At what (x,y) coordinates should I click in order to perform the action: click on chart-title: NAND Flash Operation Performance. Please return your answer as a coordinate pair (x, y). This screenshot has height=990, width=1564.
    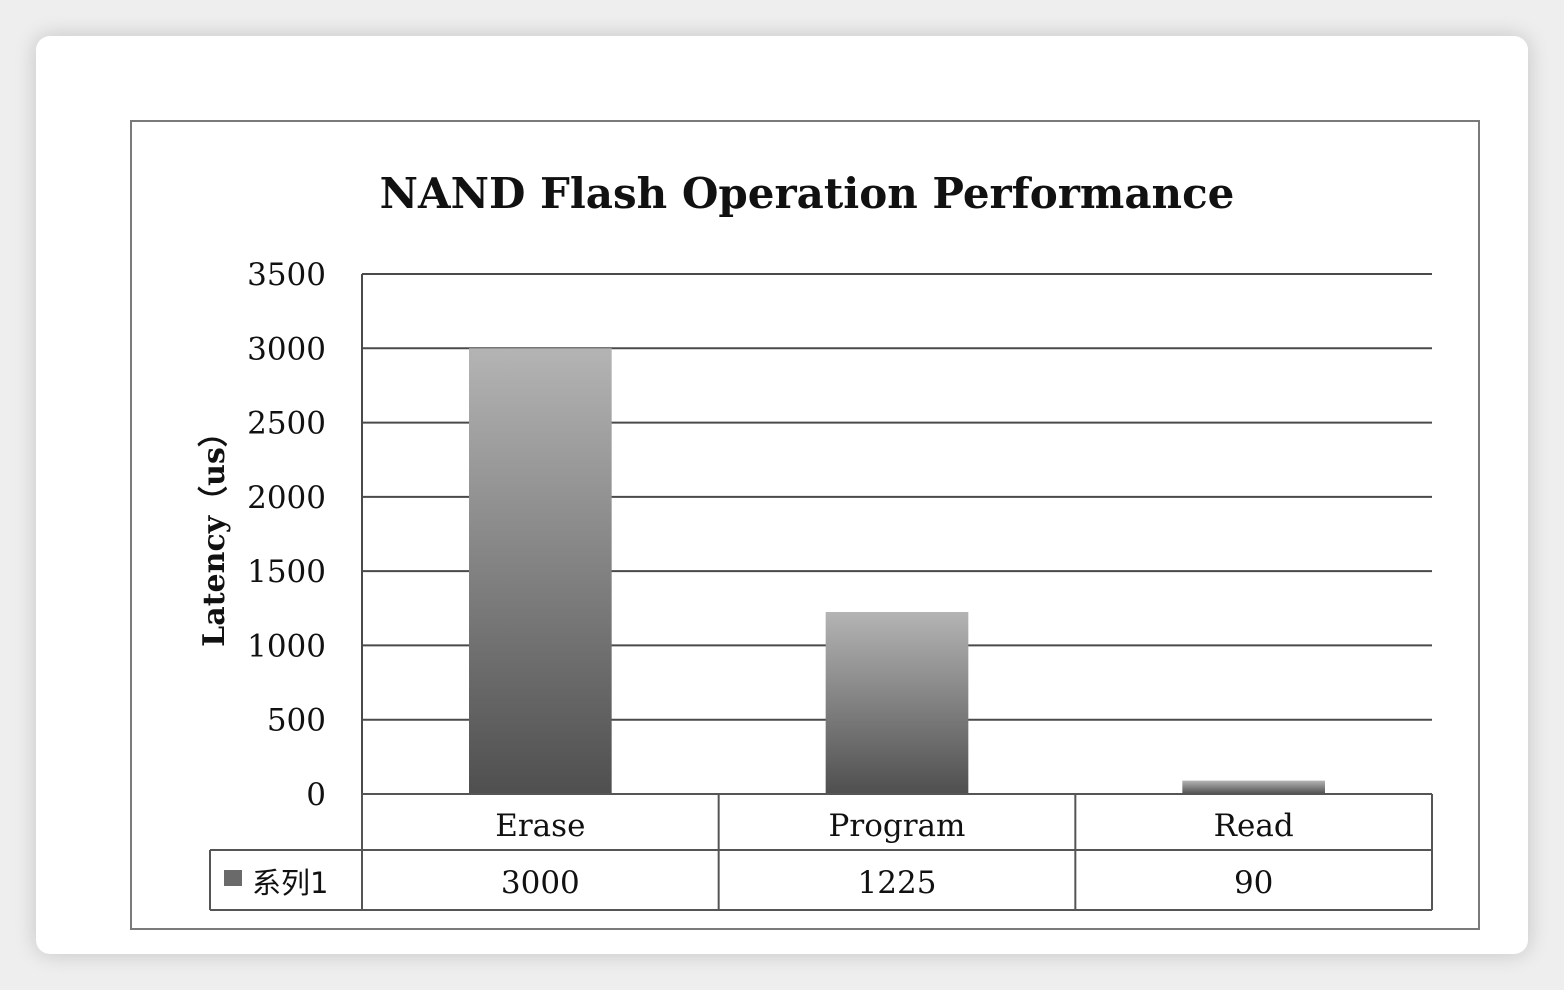
    Looking at the image, I should click on (807, 193).